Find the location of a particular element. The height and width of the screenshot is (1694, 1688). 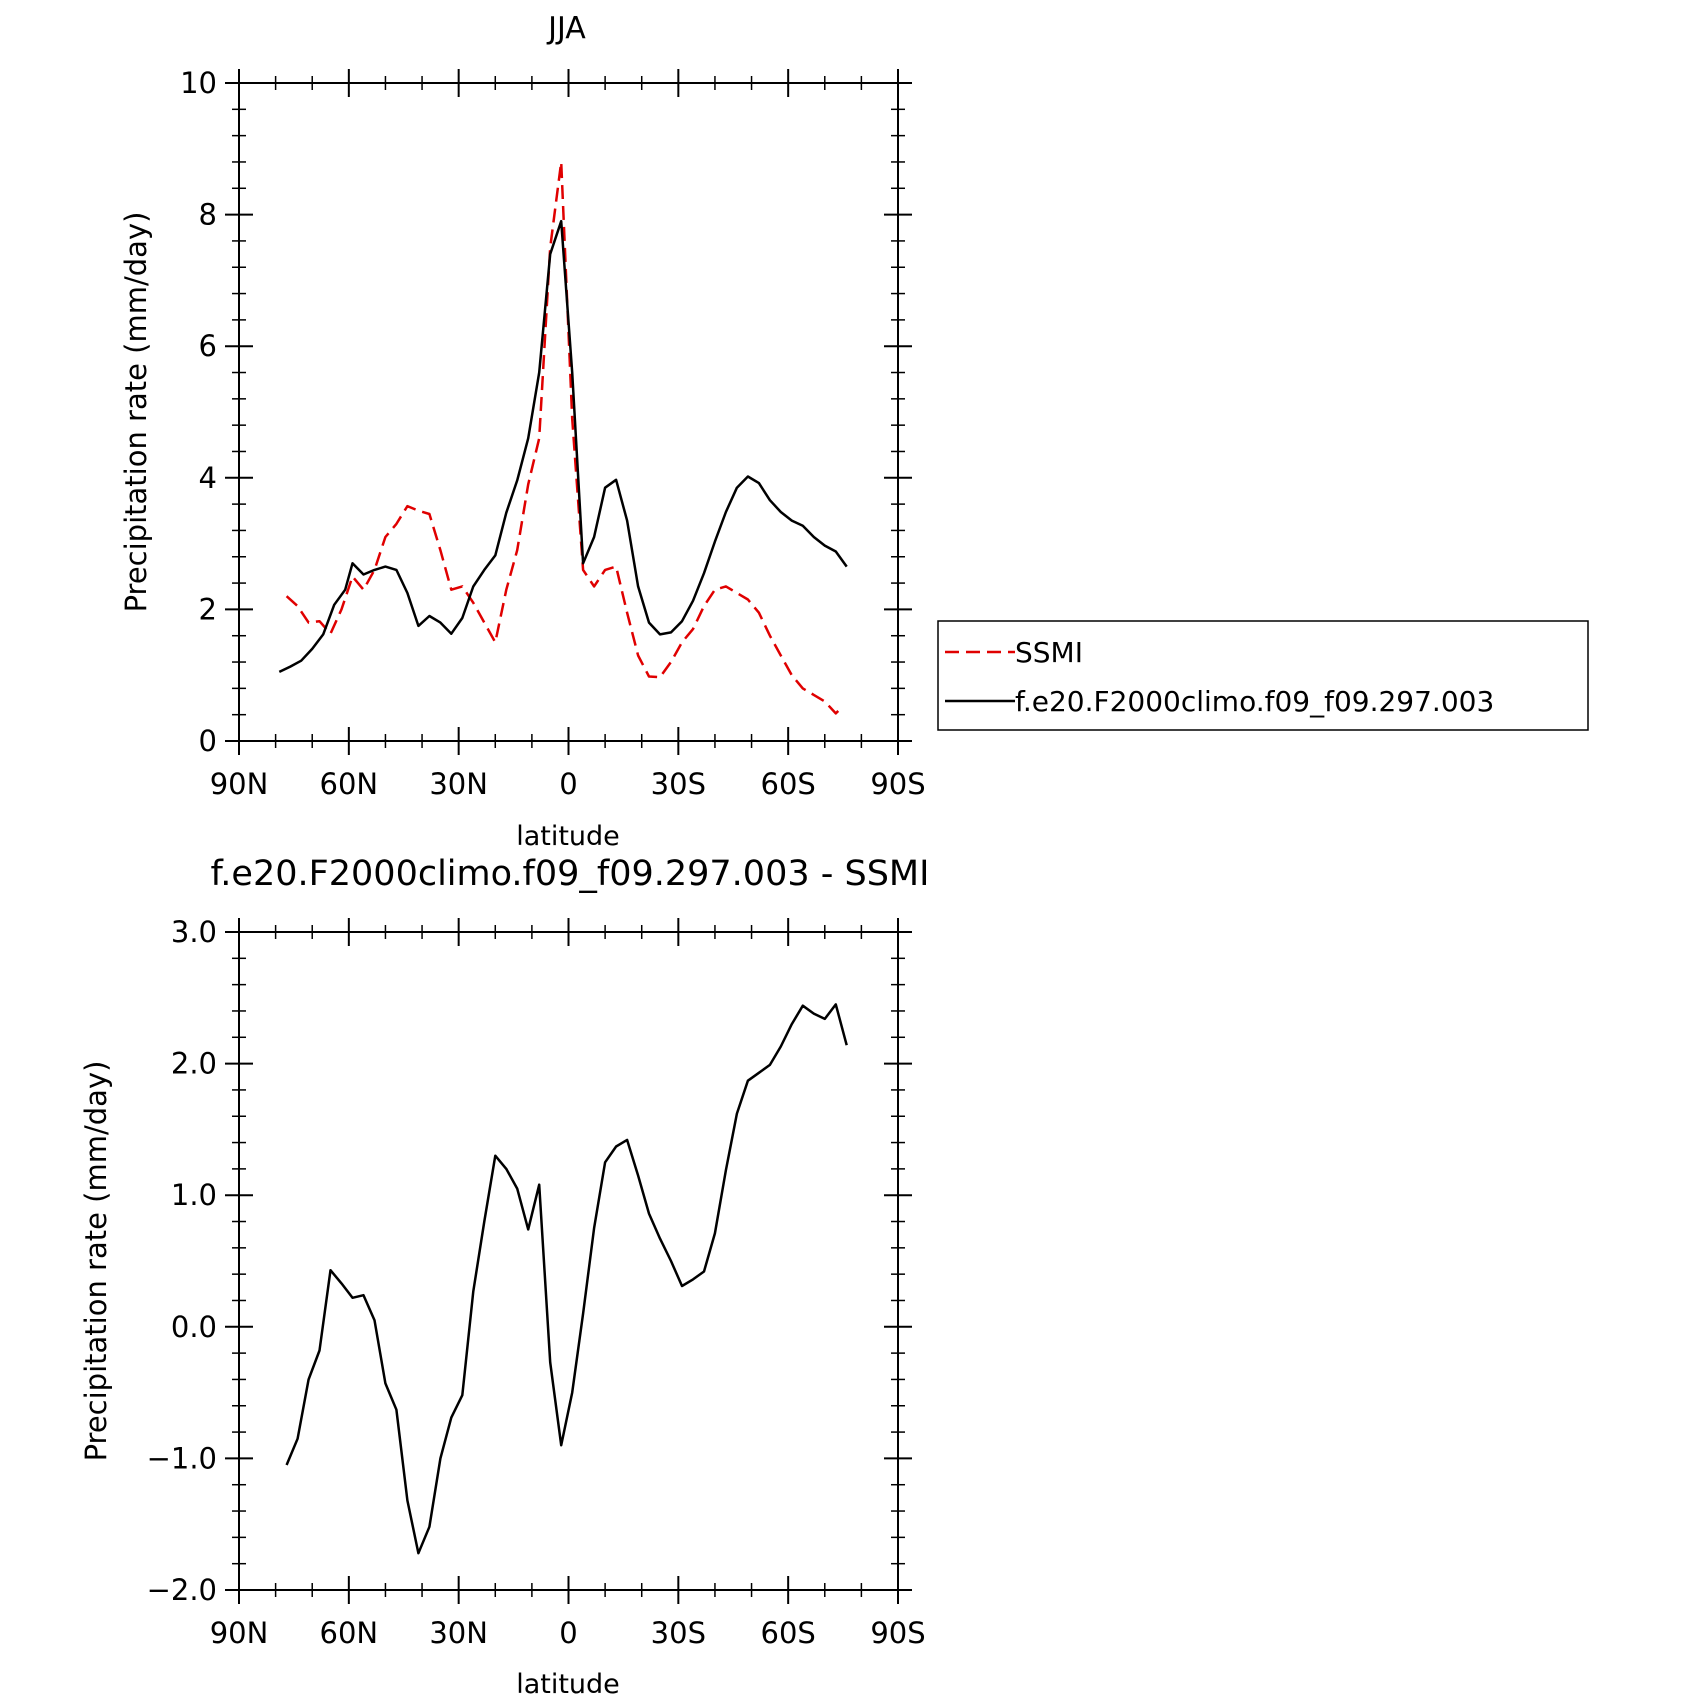

chart-top-x-tick-label: 60S is located at coordinates (788, 784).